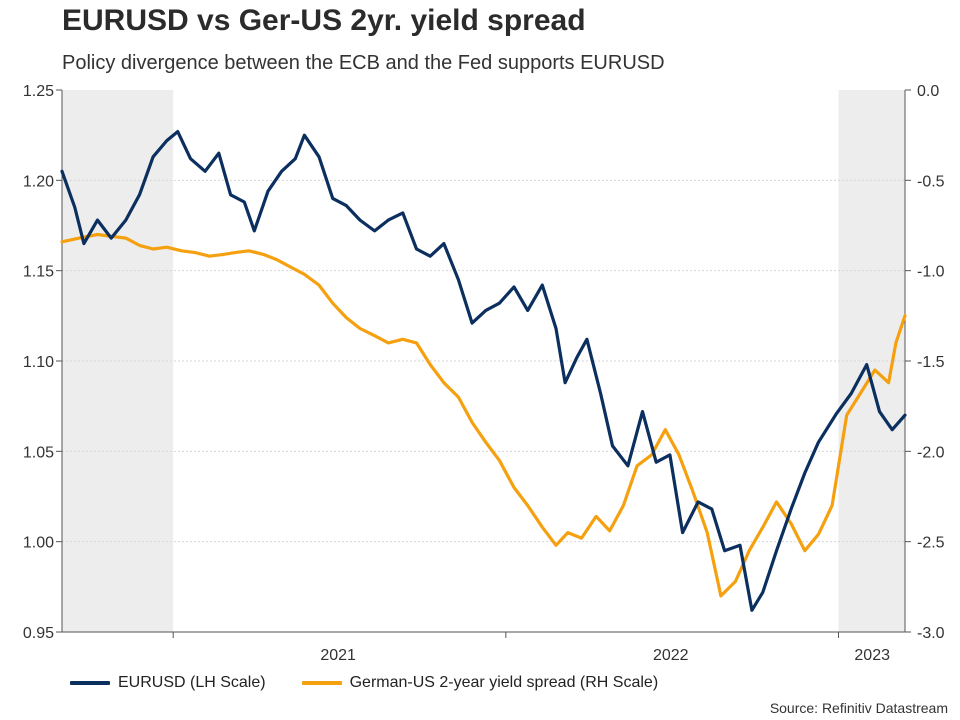  I want to click on x-tick-label: 2023, so click(872, 655).